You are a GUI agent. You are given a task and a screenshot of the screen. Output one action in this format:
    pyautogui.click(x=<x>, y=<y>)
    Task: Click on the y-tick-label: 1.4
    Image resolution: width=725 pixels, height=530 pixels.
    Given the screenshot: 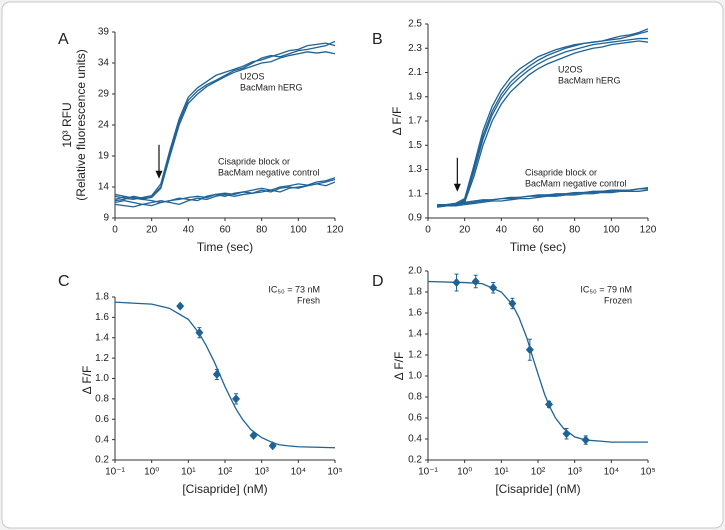 What is the action you would take?
    pyautogui.click(x=415, y=334)
    